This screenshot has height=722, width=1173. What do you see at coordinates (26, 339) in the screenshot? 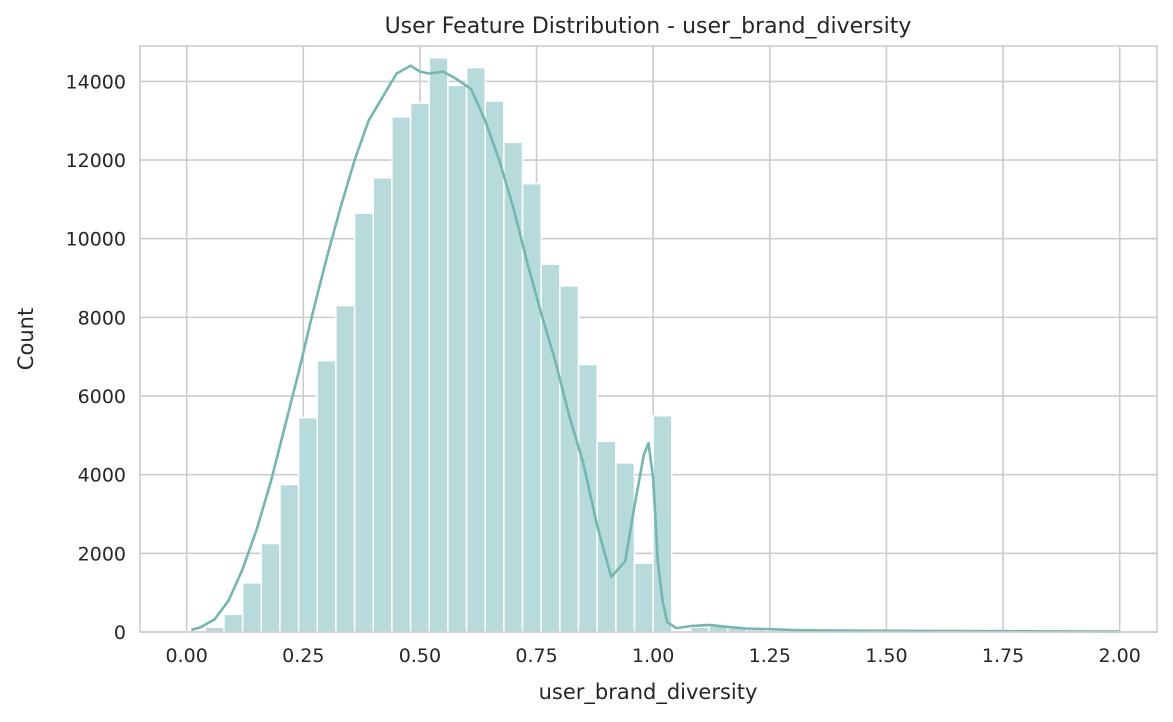
I see `y-axis-label: Count` at bounding box center [26, 339].